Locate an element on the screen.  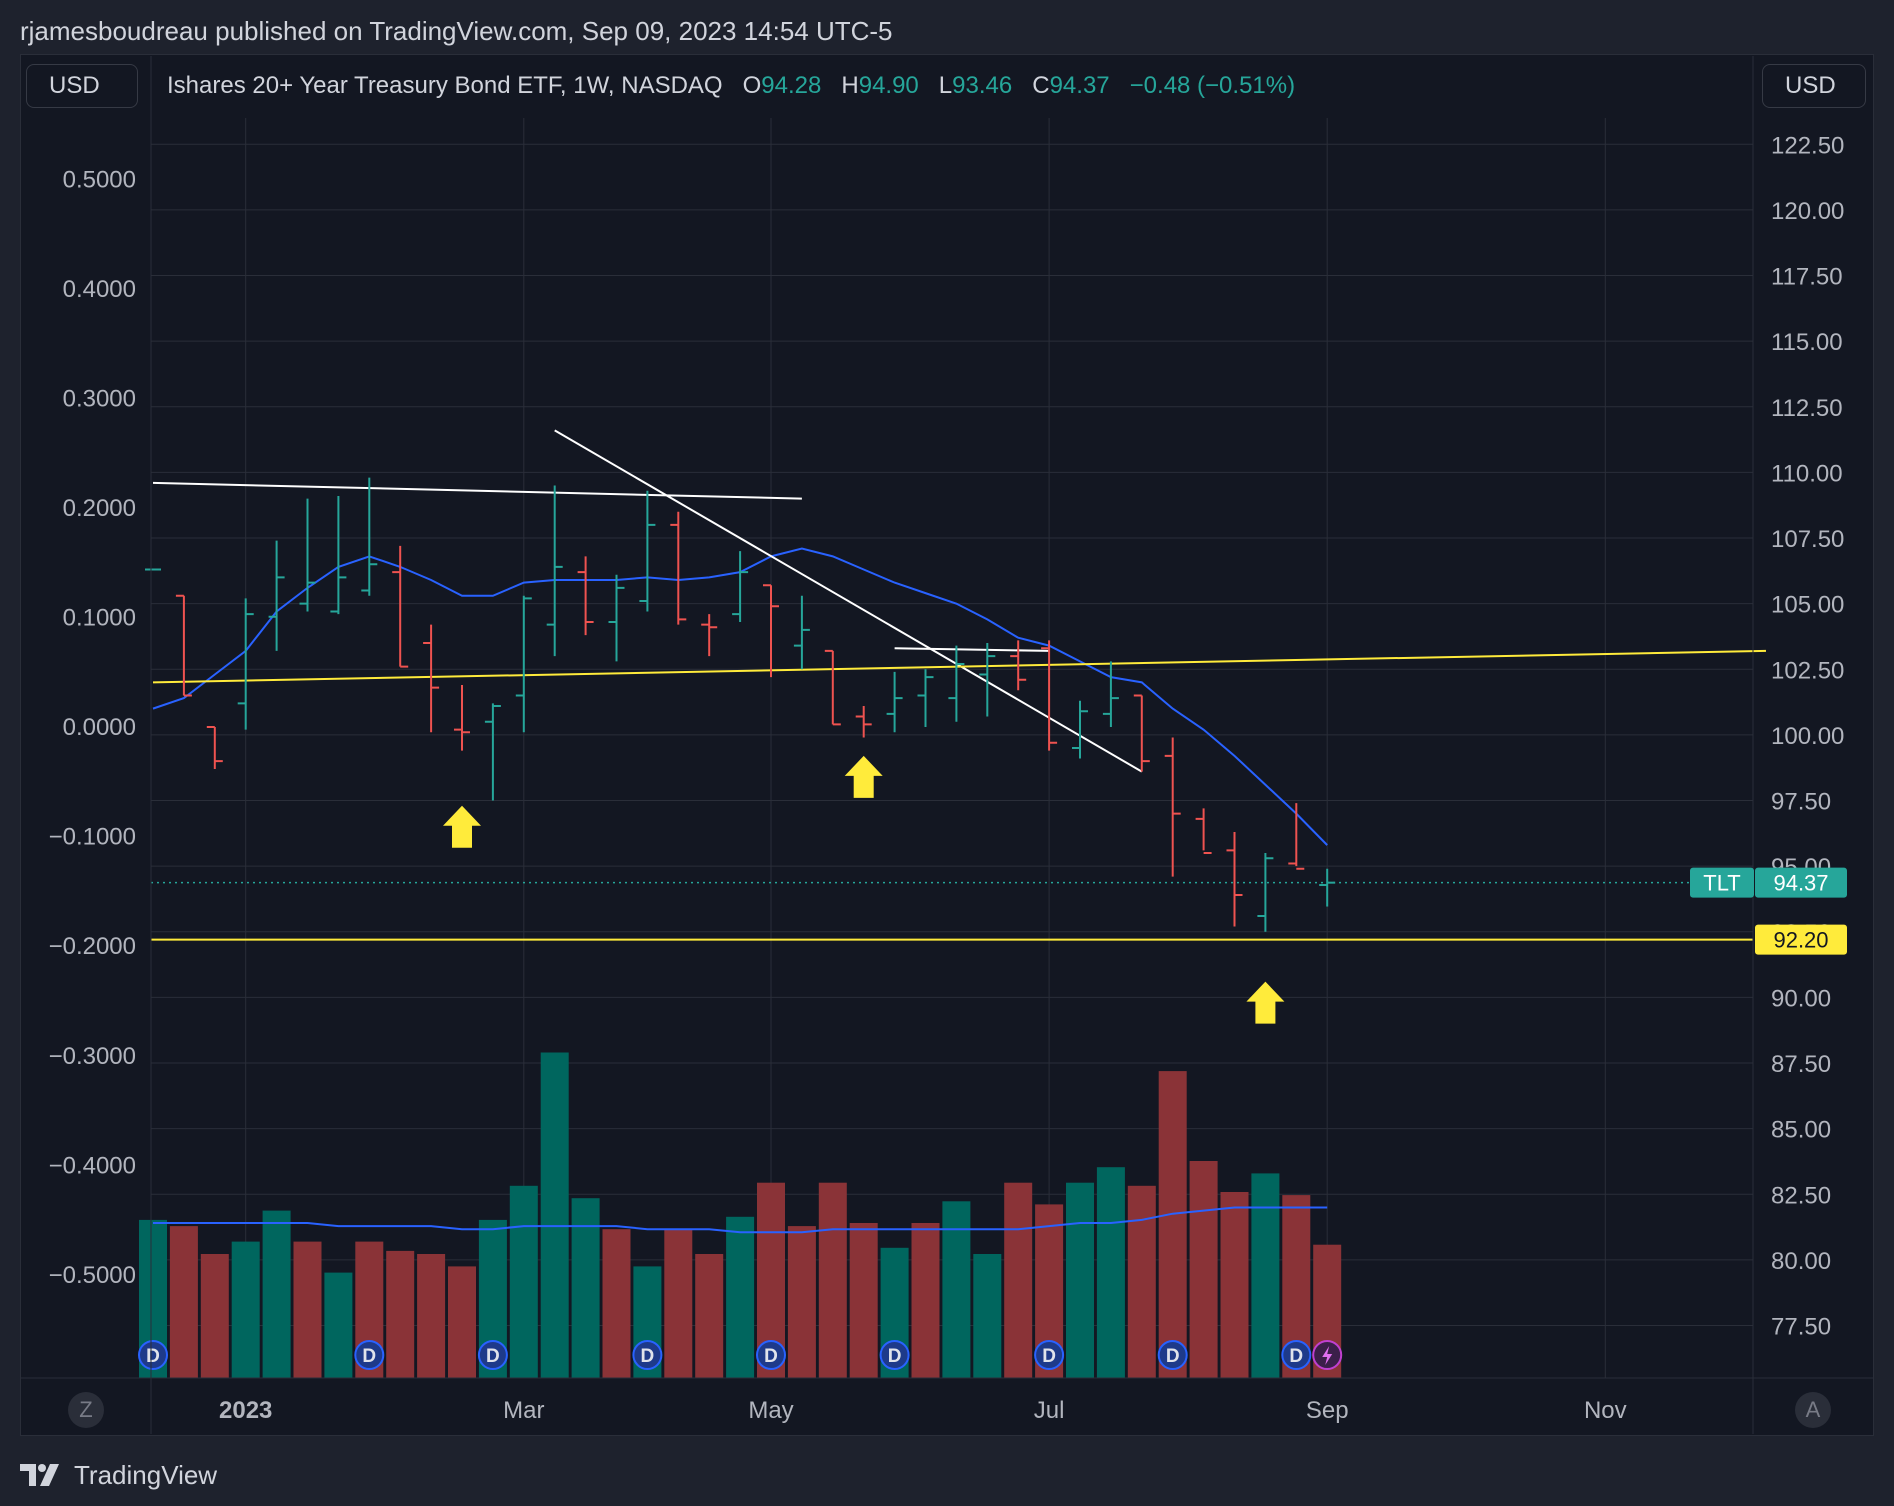
left-axis-tick: −0.1000 is located at coordinates (92, 837).